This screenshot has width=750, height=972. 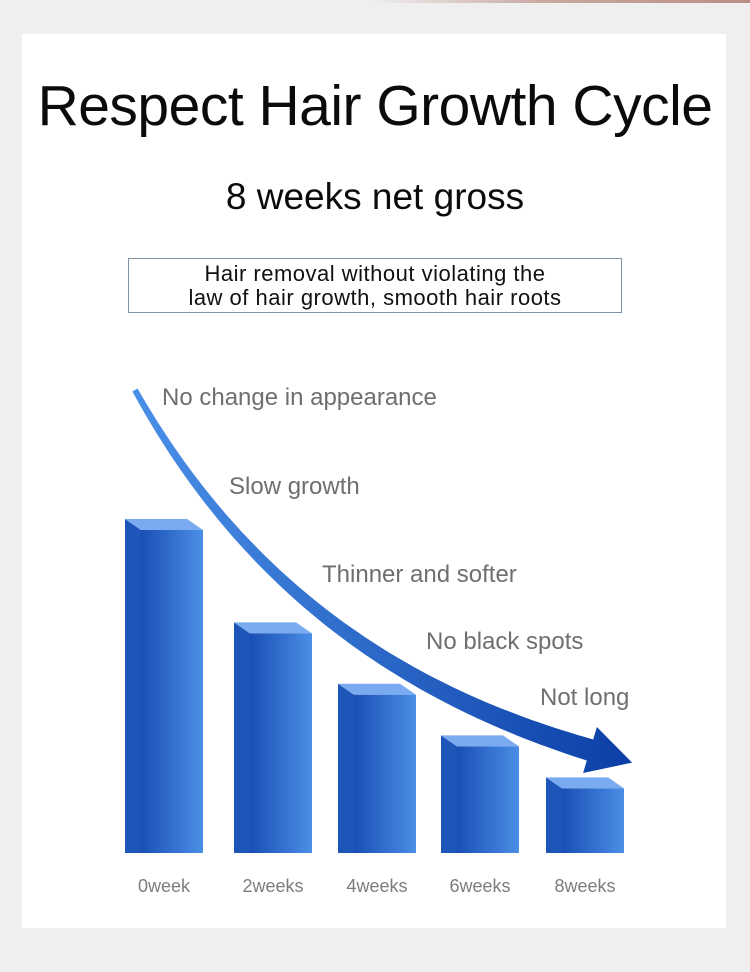 I want to click on x-tick-label: 6weeks, so click(x=479, y=886).